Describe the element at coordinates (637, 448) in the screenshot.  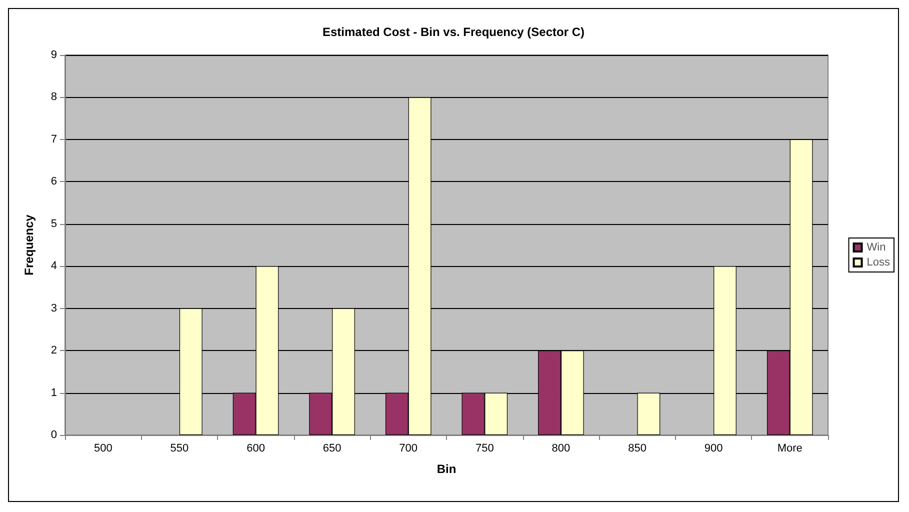
I see `x-tick-label: 850` at that location.